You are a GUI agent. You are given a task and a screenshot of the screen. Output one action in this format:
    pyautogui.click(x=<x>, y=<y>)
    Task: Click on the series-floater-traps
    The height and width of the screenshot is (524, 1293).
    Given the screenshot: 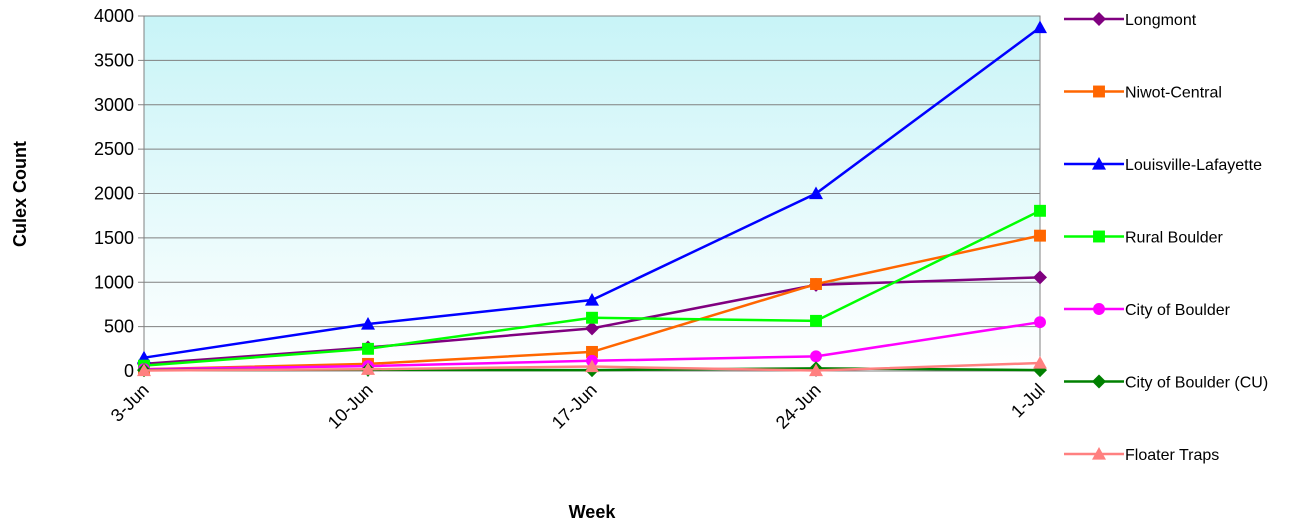 What is the action you would take?
    pyautogui.click(x=592, y=366)
    